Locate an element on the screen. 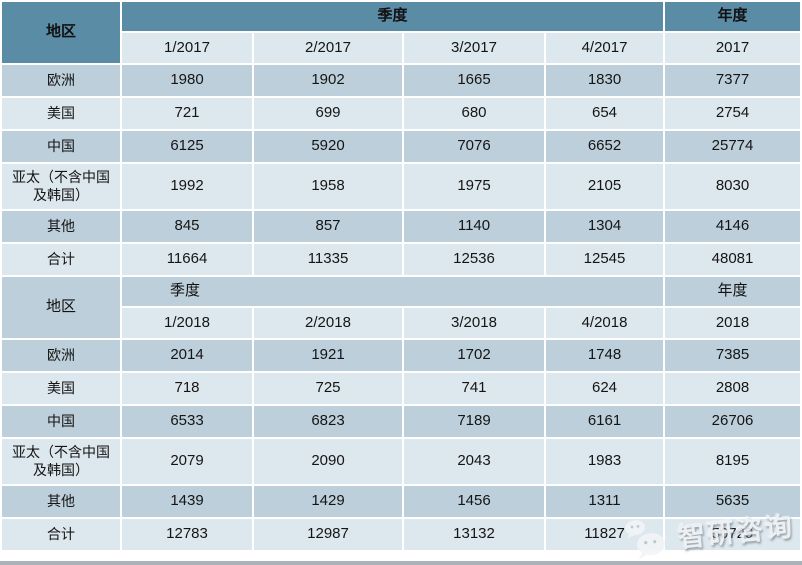 This screenshot has height=565, width=802. table-row: 美国 721 699 680 654 2754 is located at coordinates (401, 113).